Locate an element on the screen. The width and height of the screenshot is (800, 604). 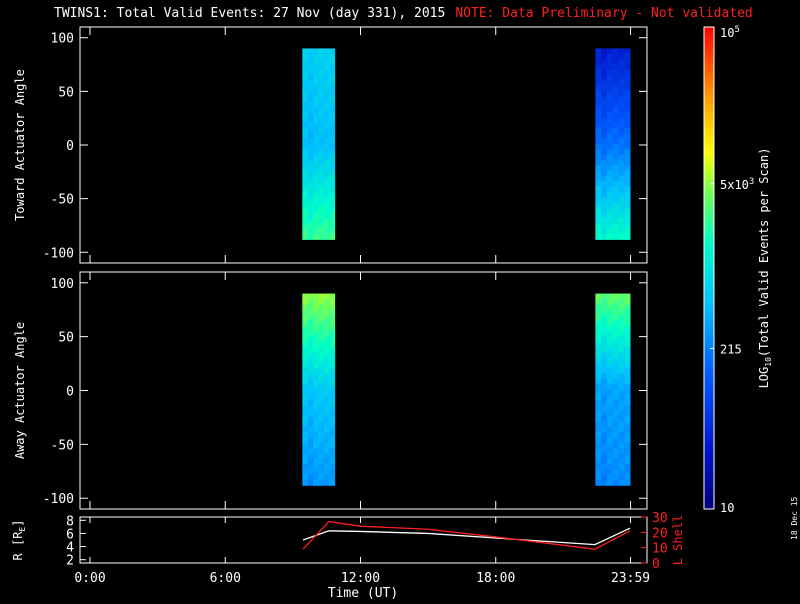
colorbar-label-end: (Total Valid Events per Scan) is located at coordinates (764, 253).